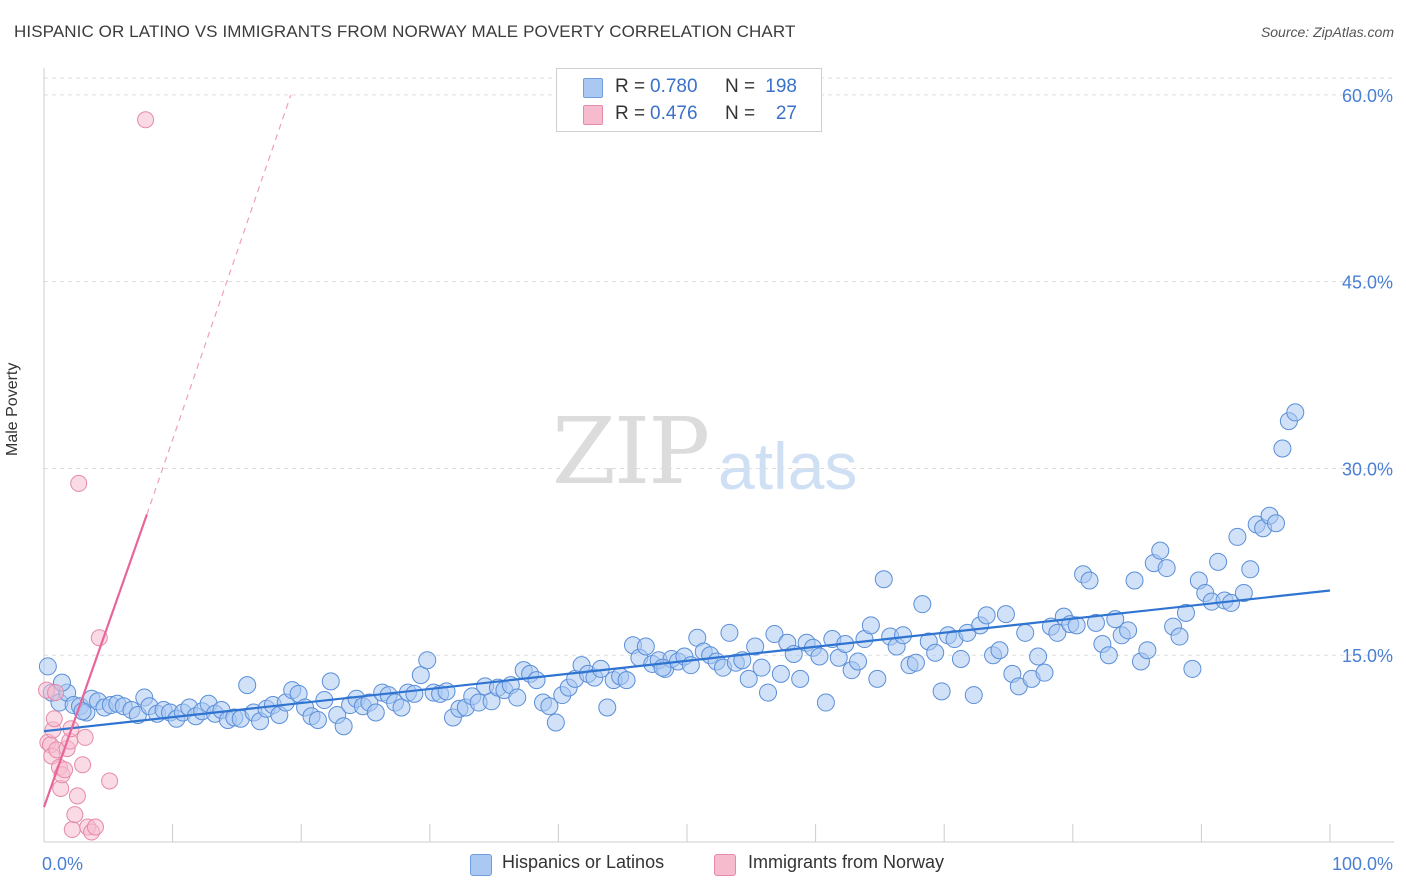  What do you see at coordinates (725, 865) in the screenshot?
I see `bottom-legend-swatch-pink` at bounding box center [725, 865].